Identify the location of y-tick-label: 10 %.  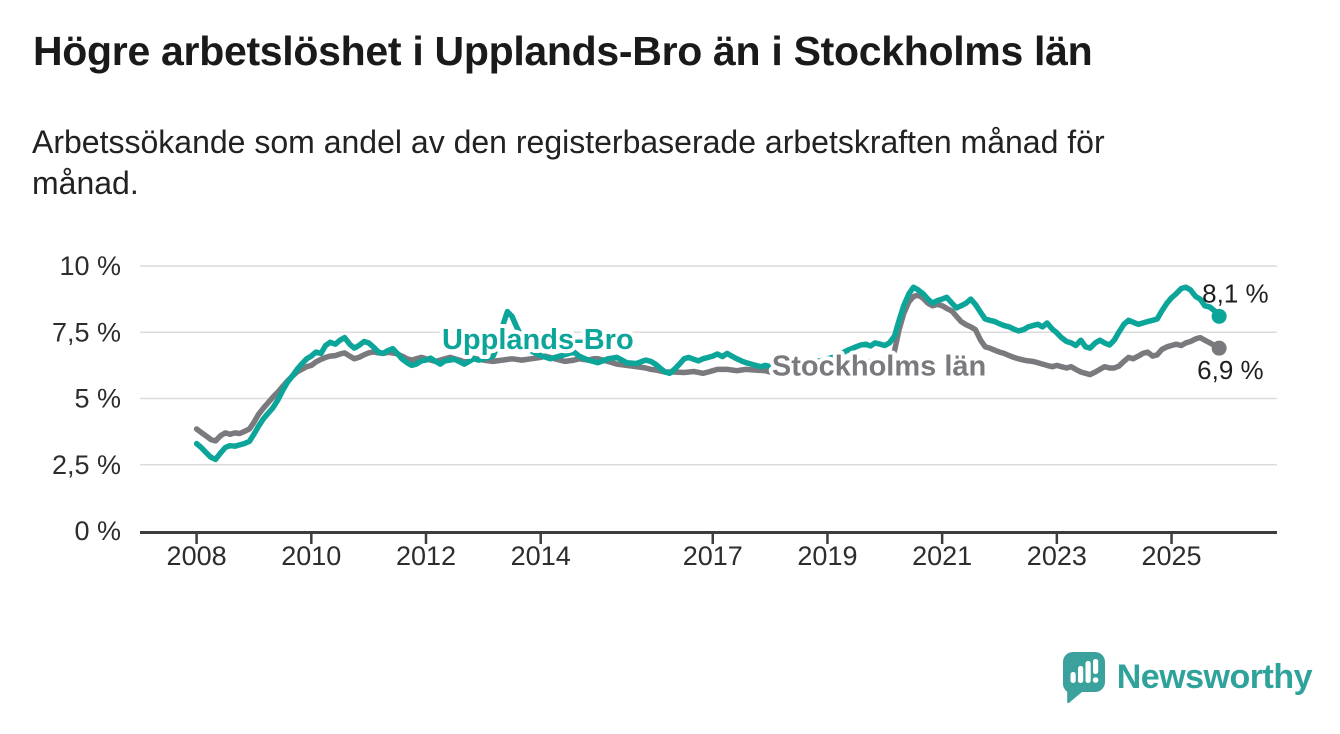
(90, 266).